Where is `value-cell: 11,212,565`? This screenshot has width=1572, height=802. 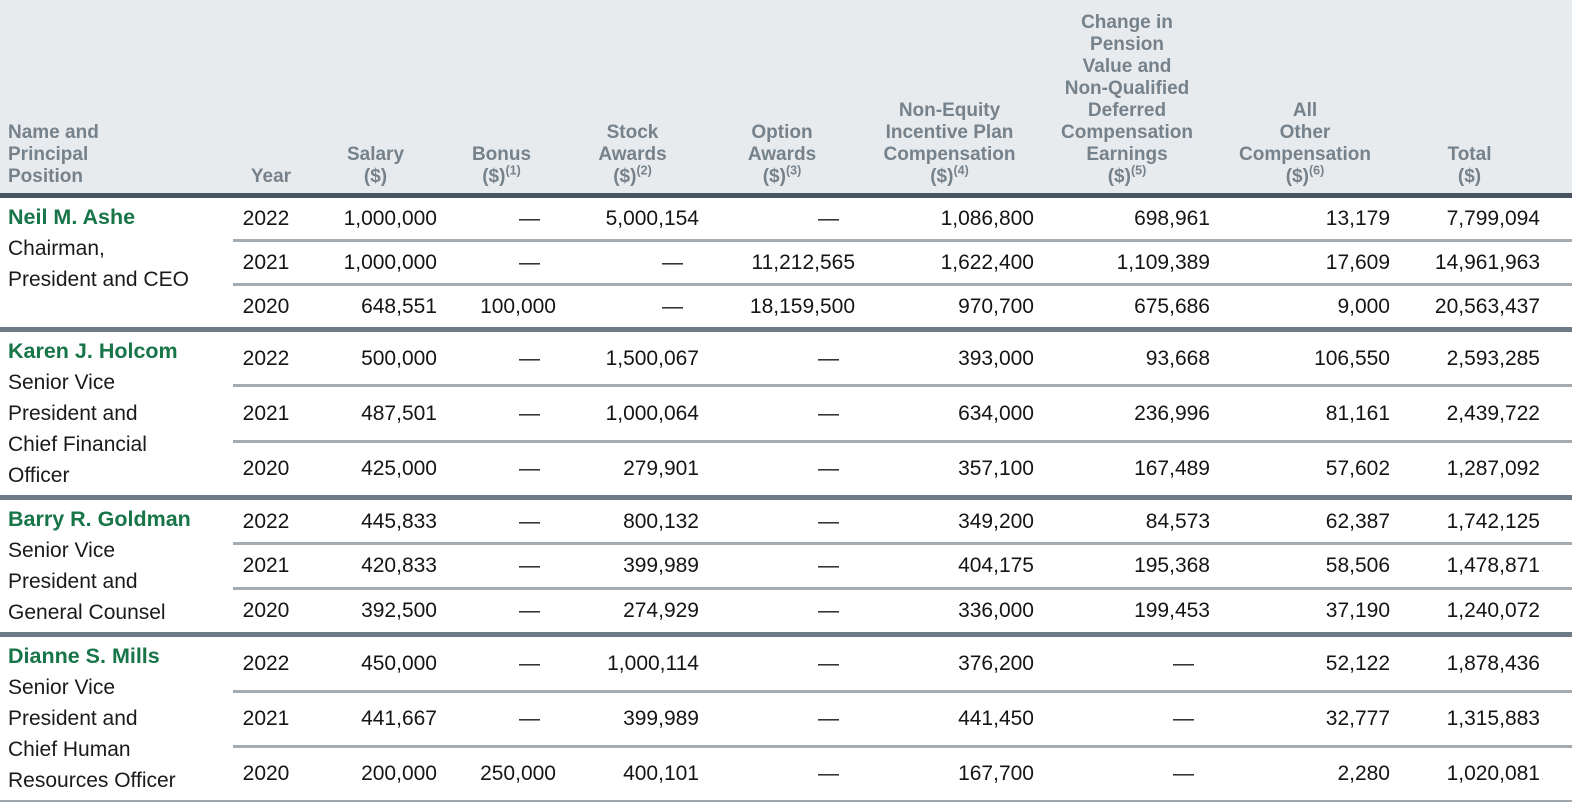 value-cell: 11,212,565 is located at coordinates (782, 262).